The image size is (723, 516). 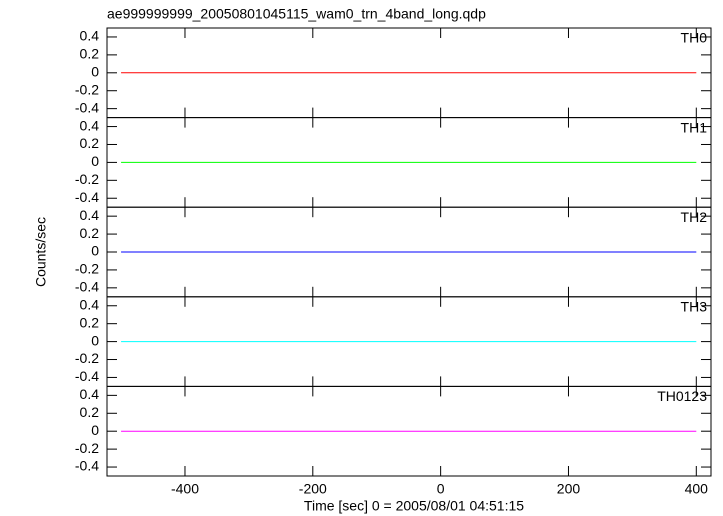 What do you see at coordinates (185, 489) in the screenshot?
I see `x-tick-label: -400` at bounding box center [185, 489].